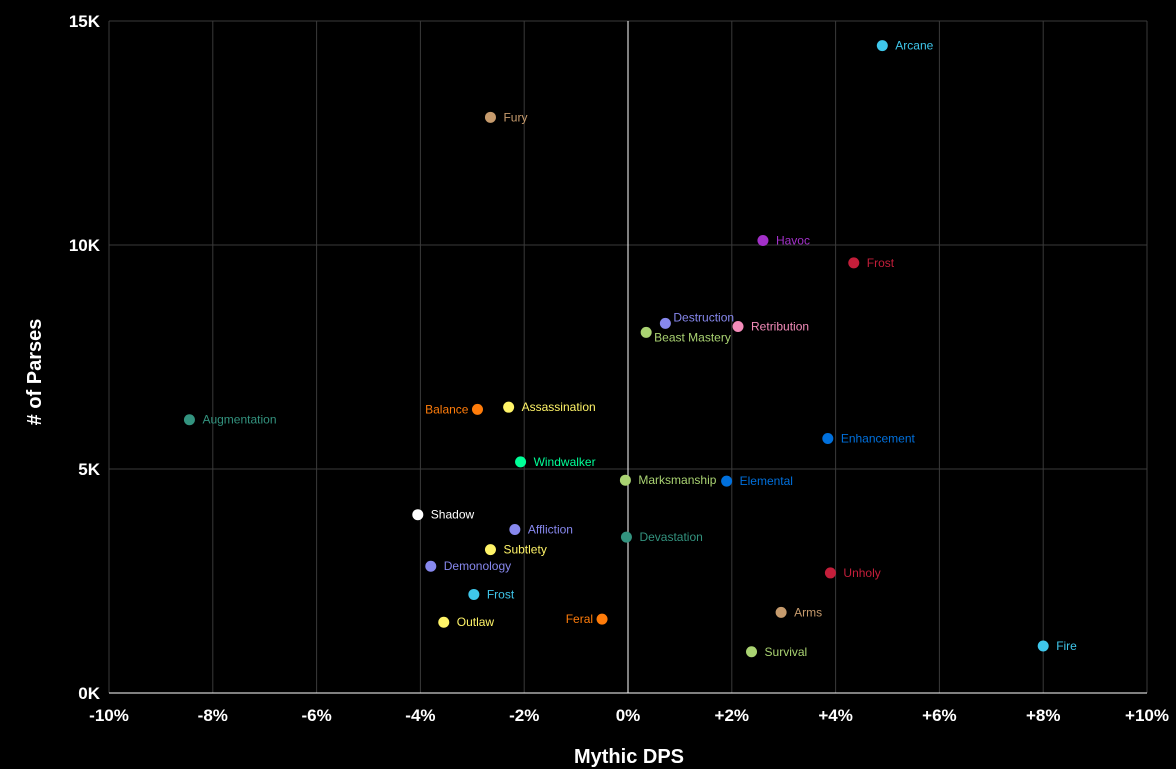 The width and height of the screenshot is (1176, 769). What do you see at coordinates (732, 715) in the screenshot?
I see `x-tick-label: +2%` at bounding box center [732, 715].